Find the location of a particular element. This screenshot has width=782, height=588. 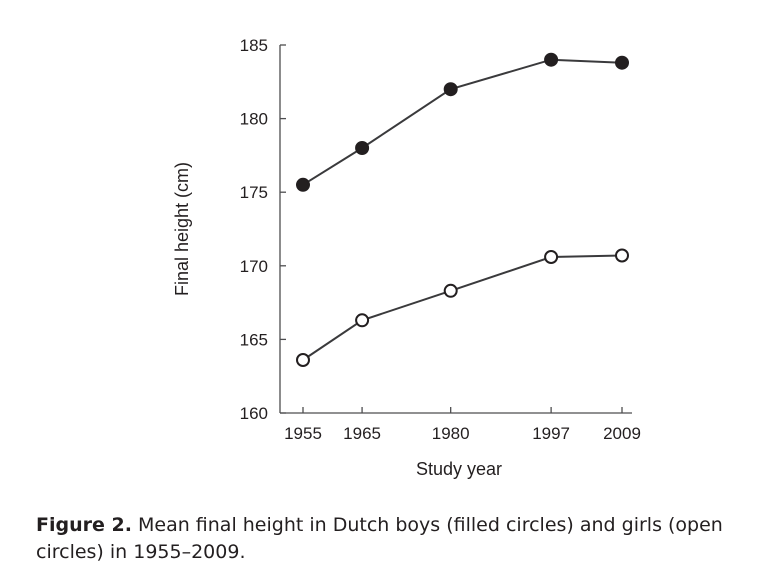

x-tick-label: 1980 is located at coordinates (451, 433).